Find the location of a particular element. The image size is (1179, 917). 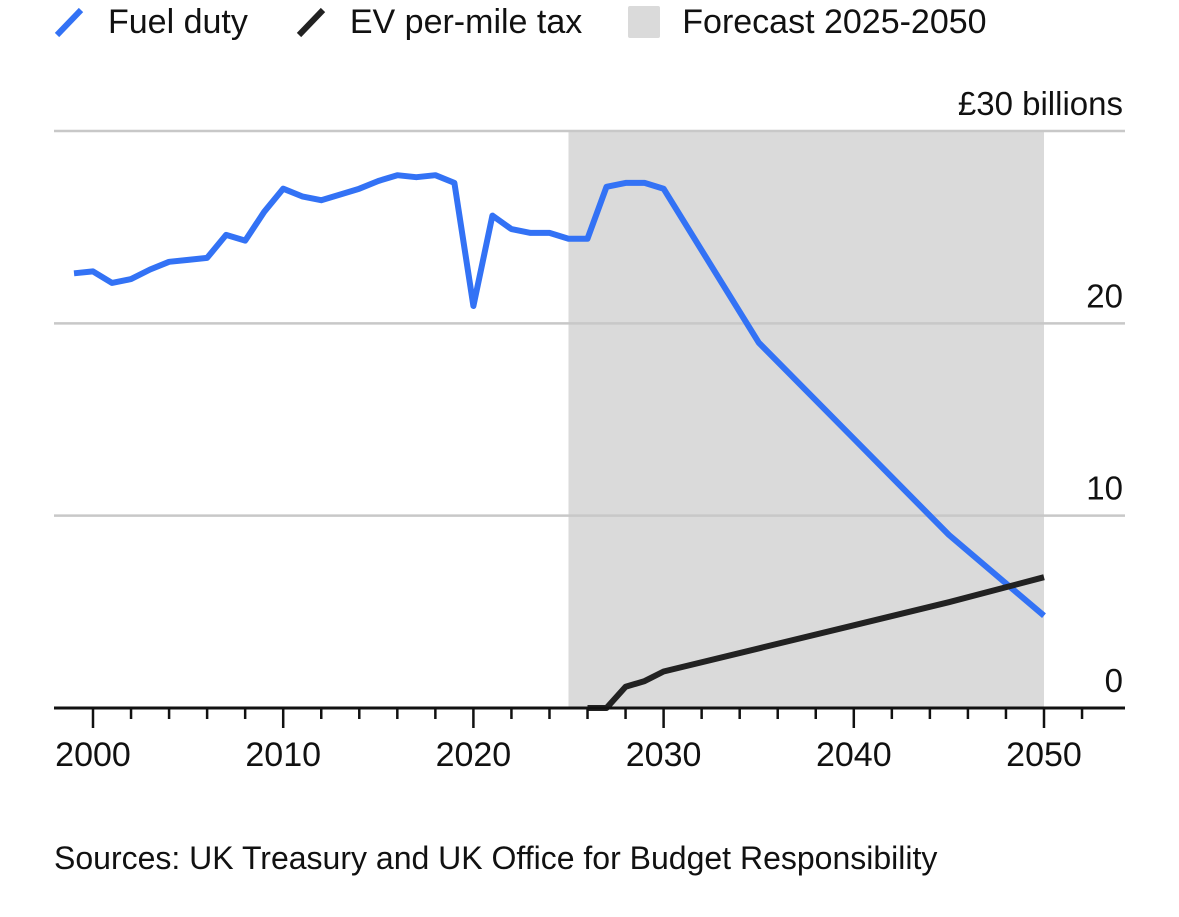

x-tick-label-2030: 2030 is located at coordinates (664, 755).